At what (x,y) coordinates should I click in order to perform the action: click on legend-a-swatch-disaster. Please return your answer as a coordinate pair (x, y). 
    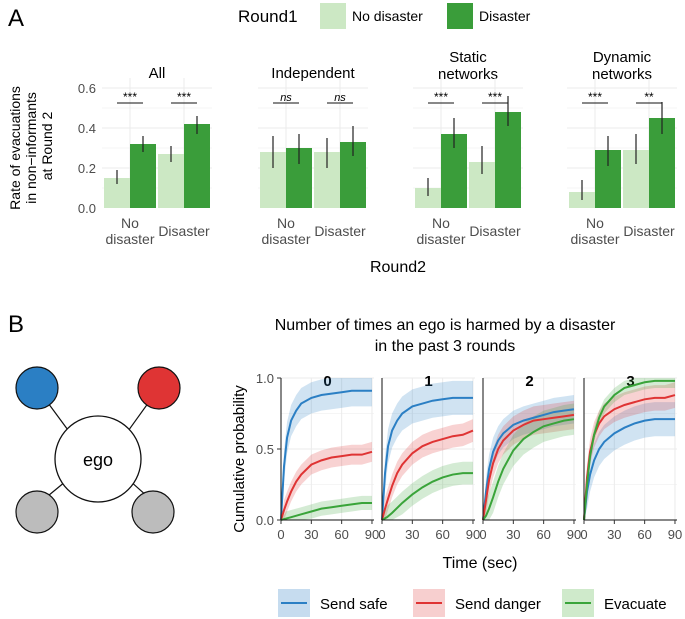
    Looking at the image, I should click on (460, 16).